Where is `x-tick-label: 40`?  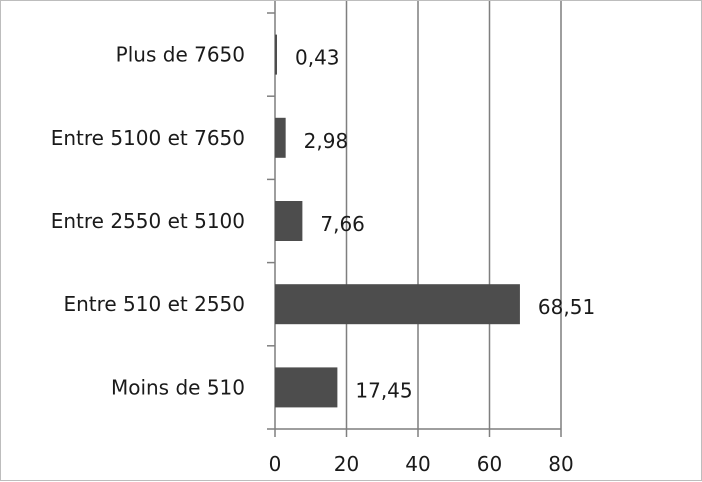
x-tick-label: 40 is located at coordinates (417, 464).